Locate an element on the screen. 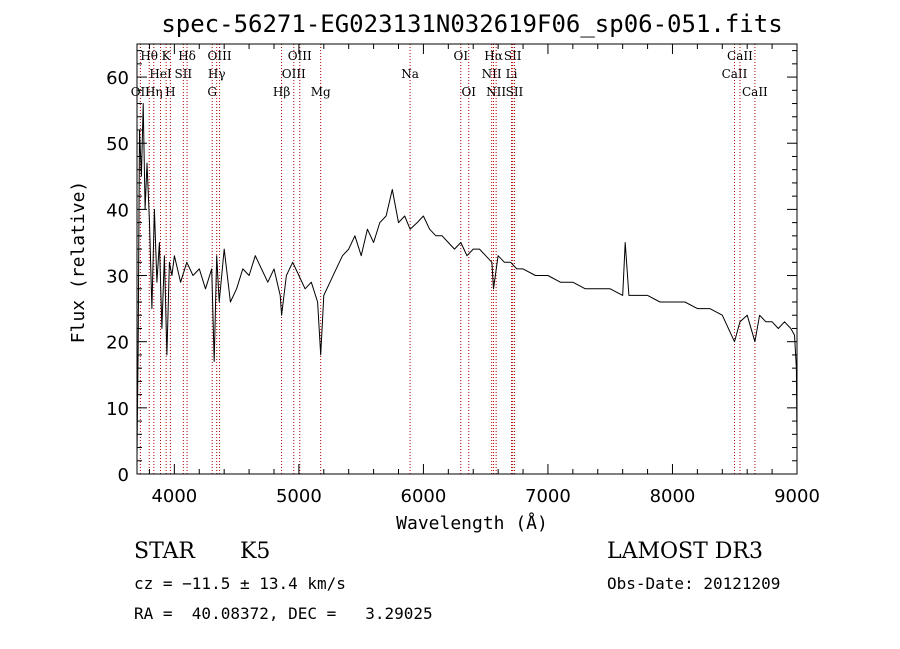  spectral-line-label: Hη is located at coordinates (154, 92).